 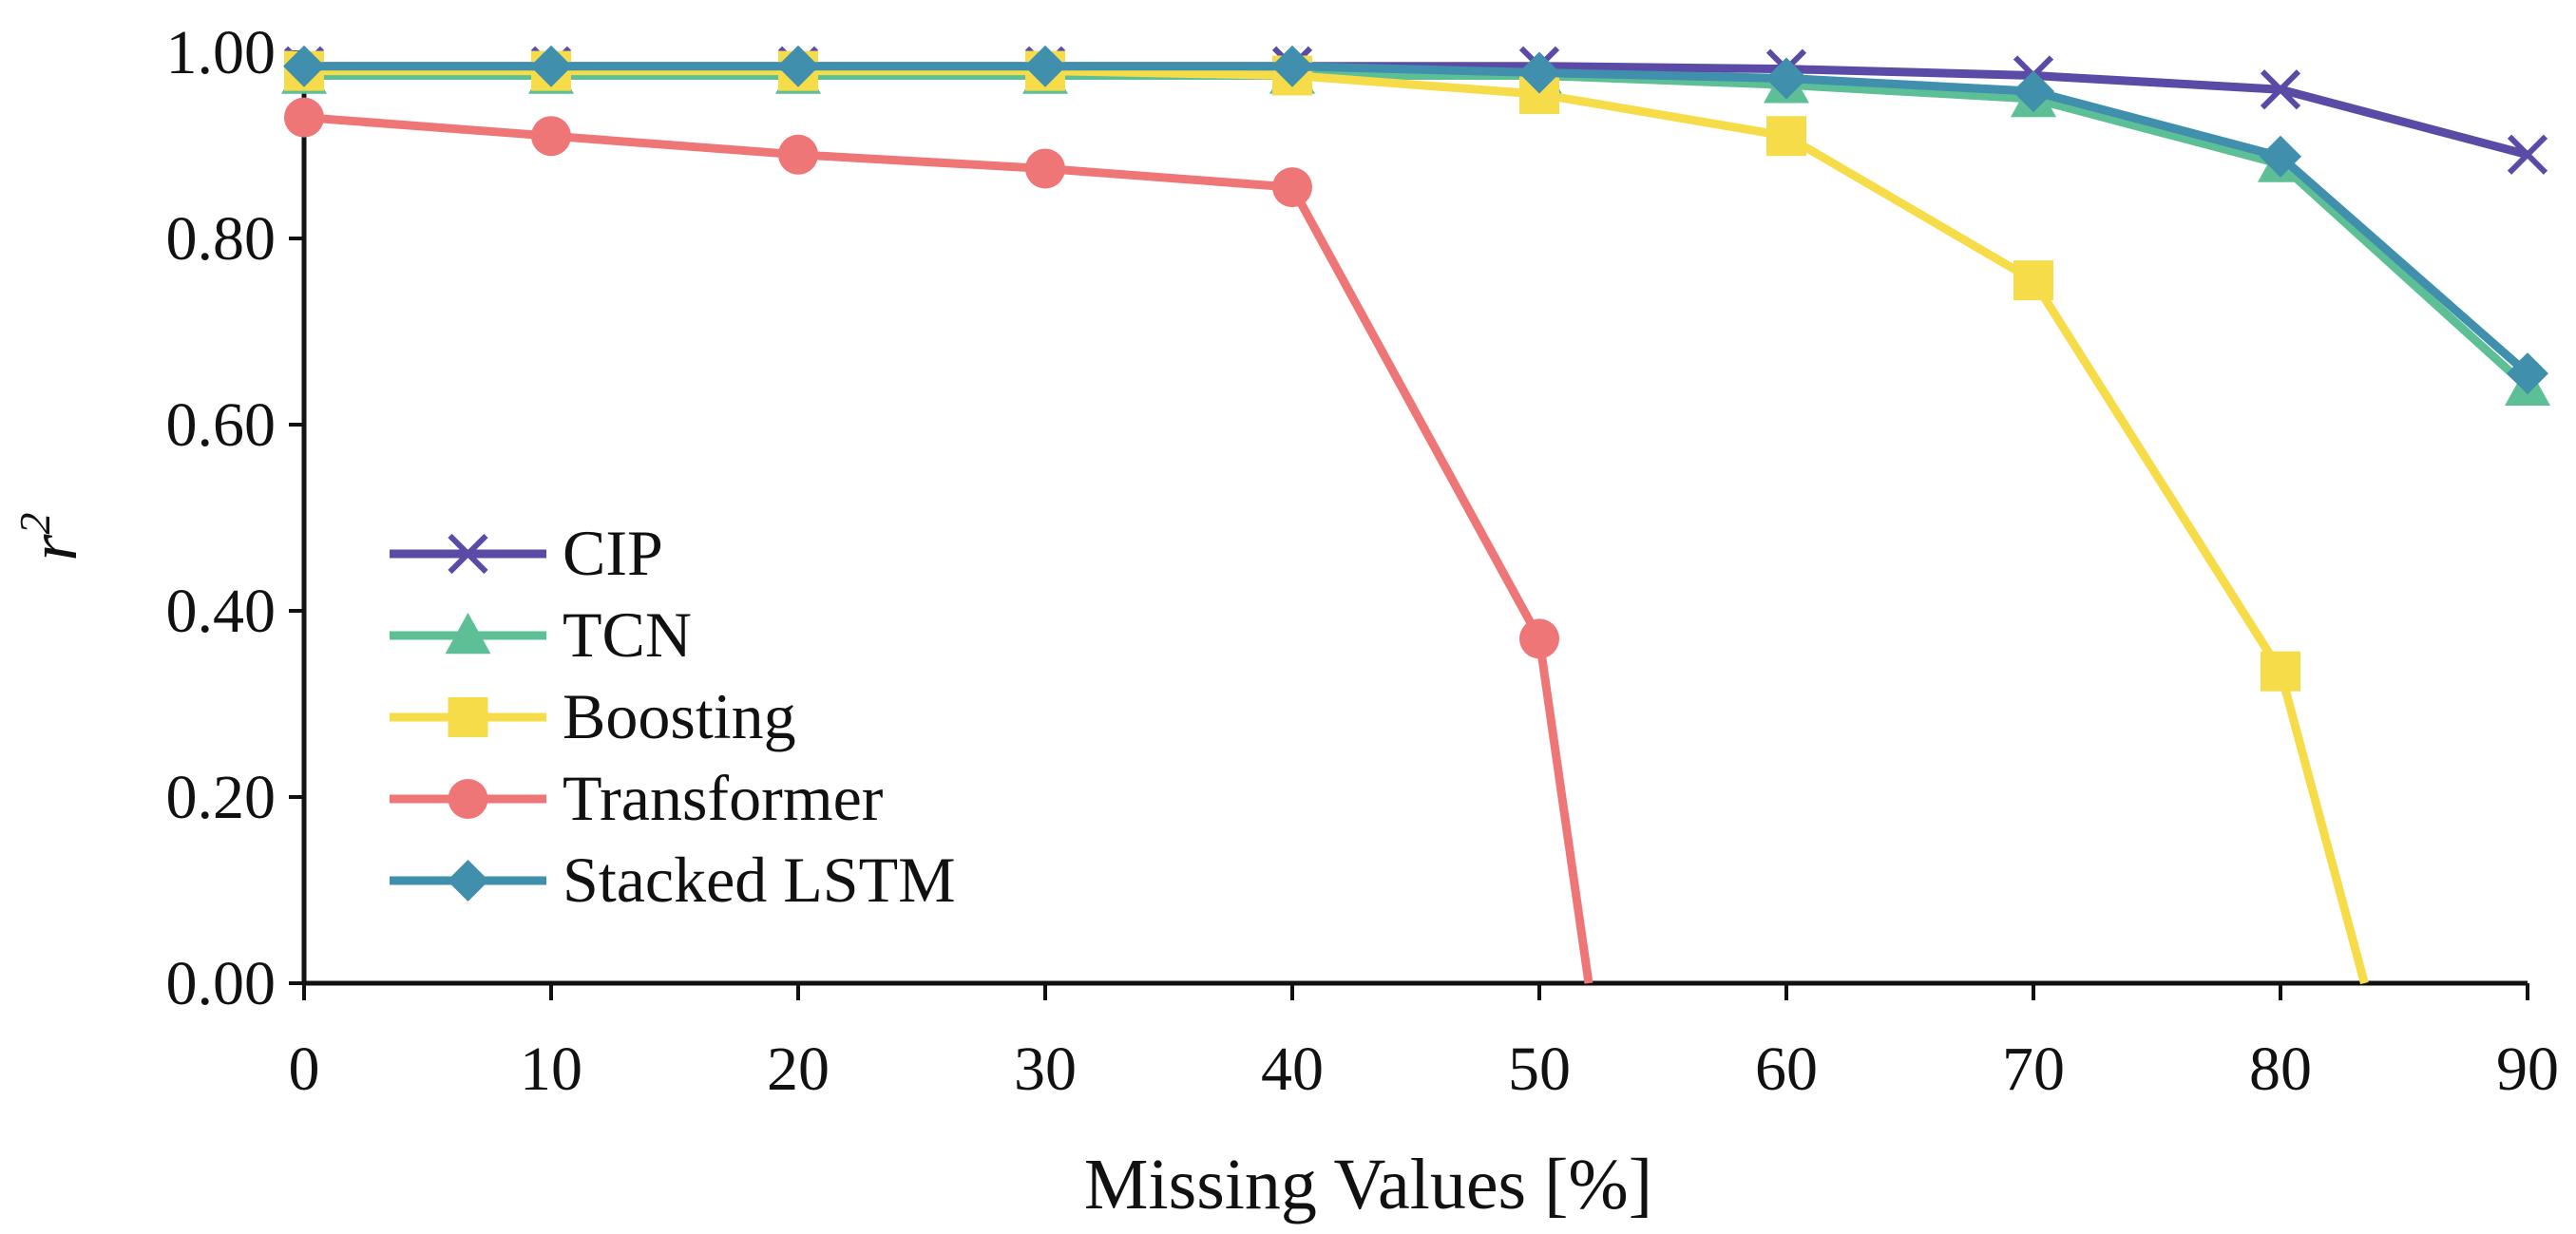 I want to click on x-tick-label: 60, so click(x=1786, y=1069).